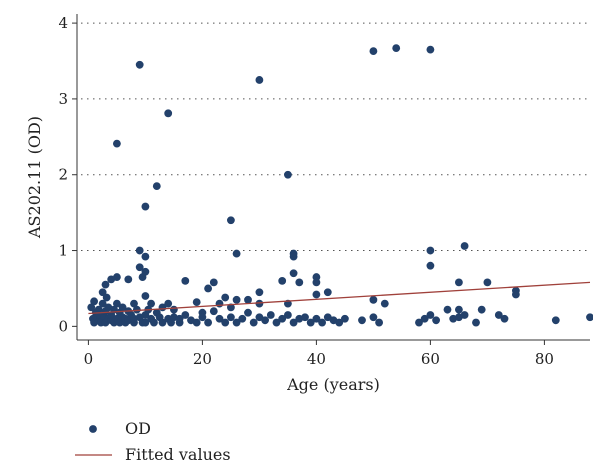  Describe the element at coordinates (63, 23) in the screenshot. I see `y-tick-label: 4` at that location.